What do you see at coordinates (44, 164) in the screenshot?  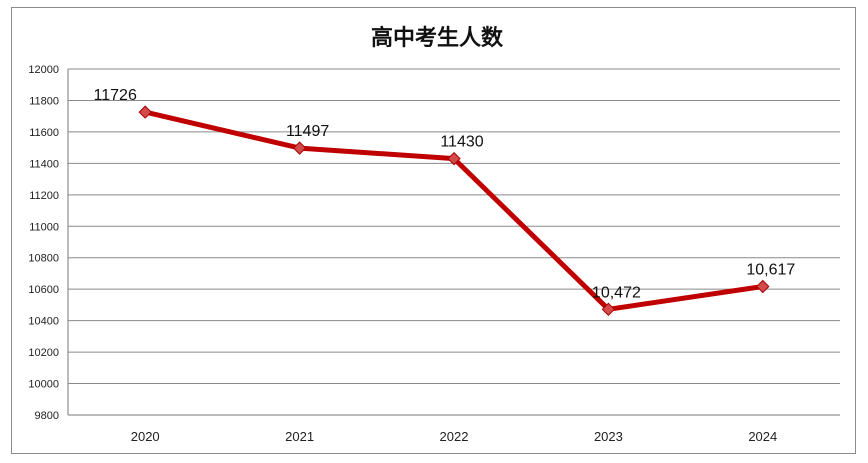 I see `y-tick-label: 11400` at bounding box center [44, 164].